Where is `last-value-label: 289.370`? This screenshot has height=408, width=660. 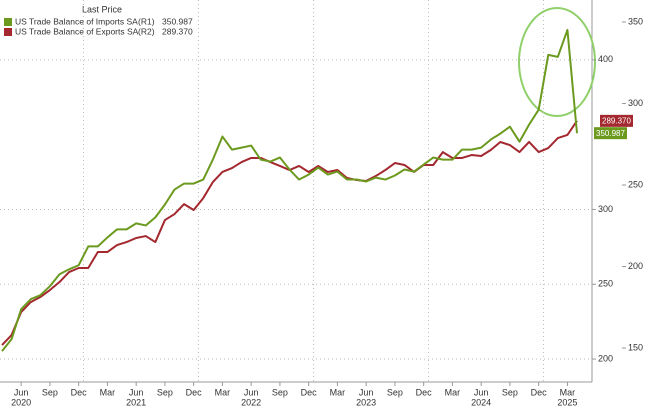 last-value-label: 289.370 is located at coordinates (616, 120).